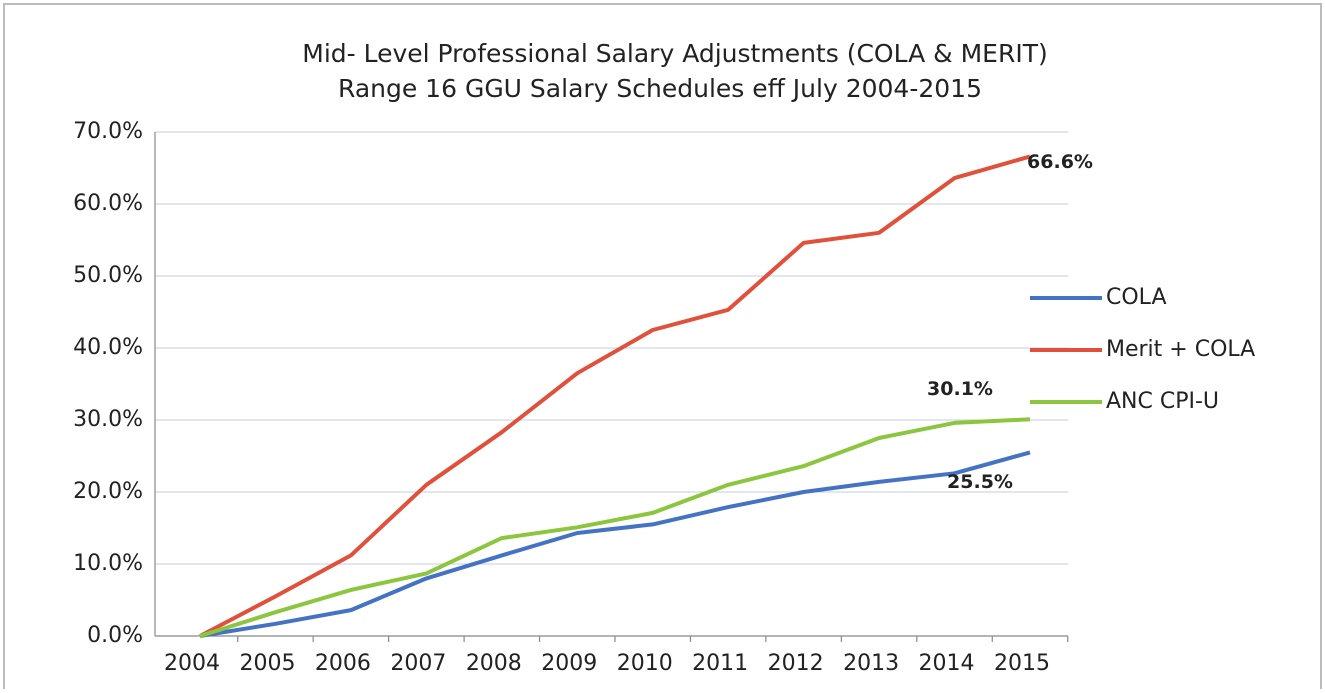 This screenshot has height=693, width=1325. I want to click on x-tick-label: 2006, so click(343, 663).